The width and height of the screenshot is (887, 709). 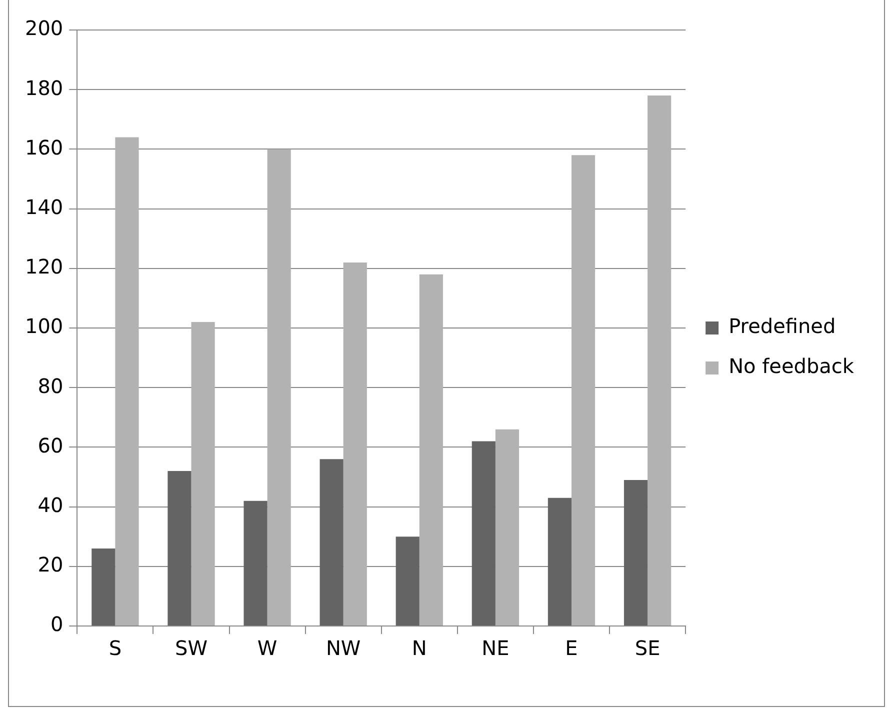 What do you see at coordinates (51, 564) in the screenshot?
I see `y-tick-label: 20` at bounding box center [51, 564].